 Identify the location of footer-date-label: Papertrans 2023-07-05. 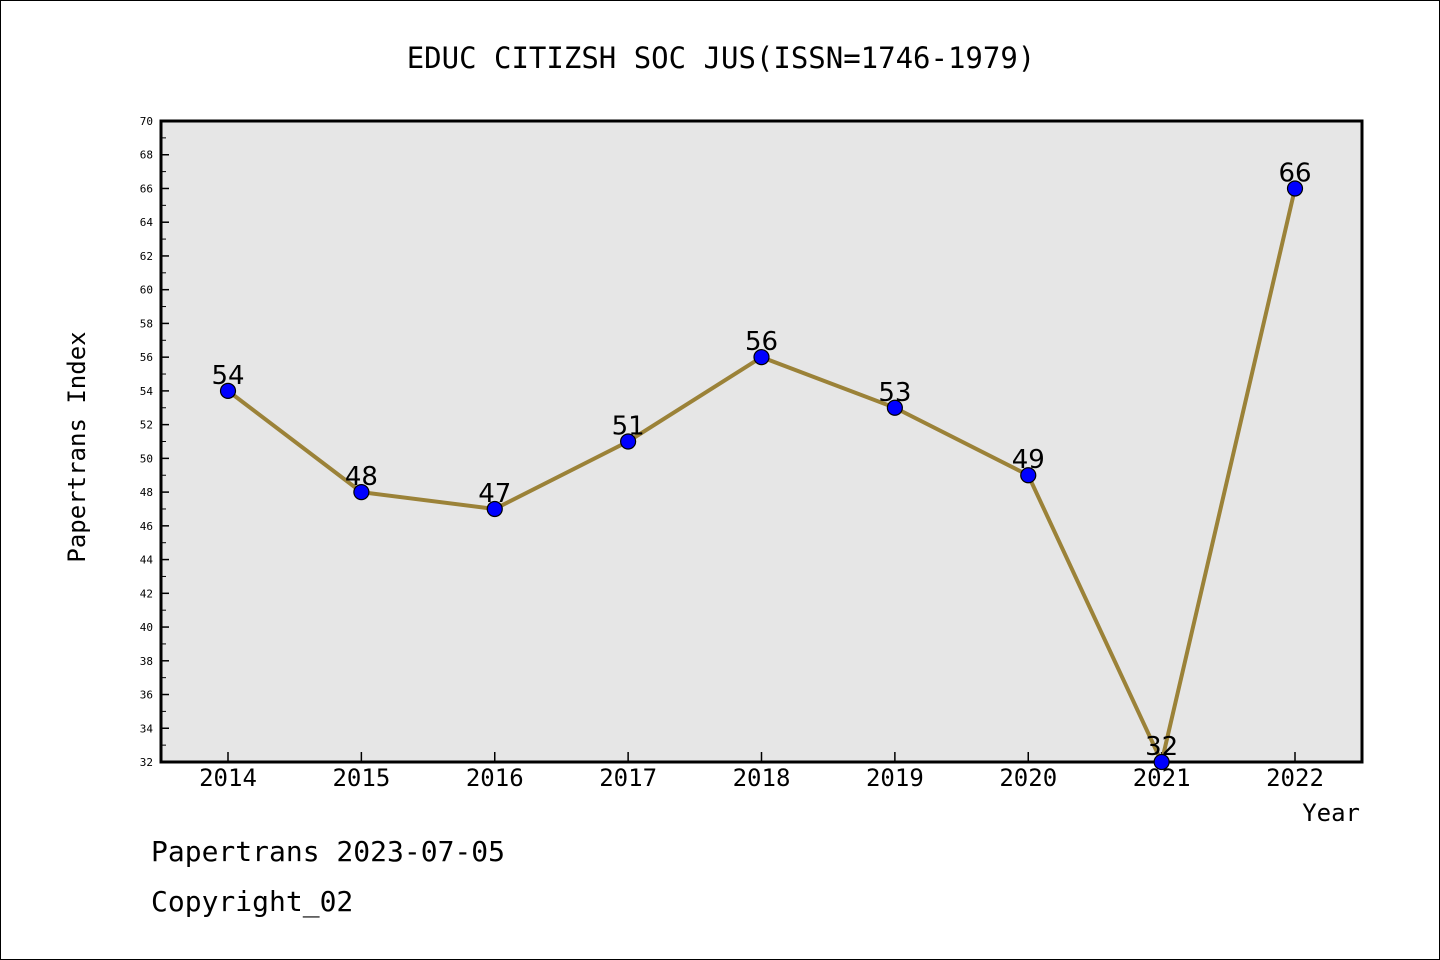
(328, 851).